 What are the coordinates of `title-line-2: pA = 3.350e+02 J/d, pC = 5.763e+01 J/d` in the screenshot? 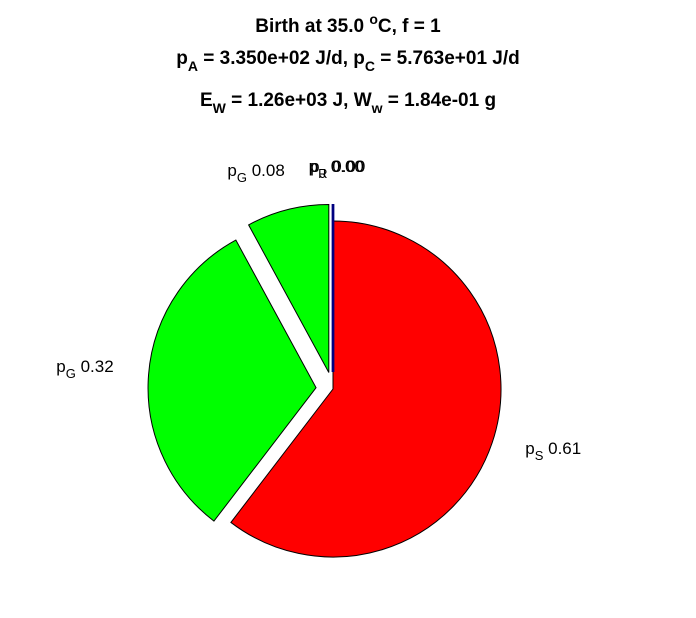 It's located at (348, 61).